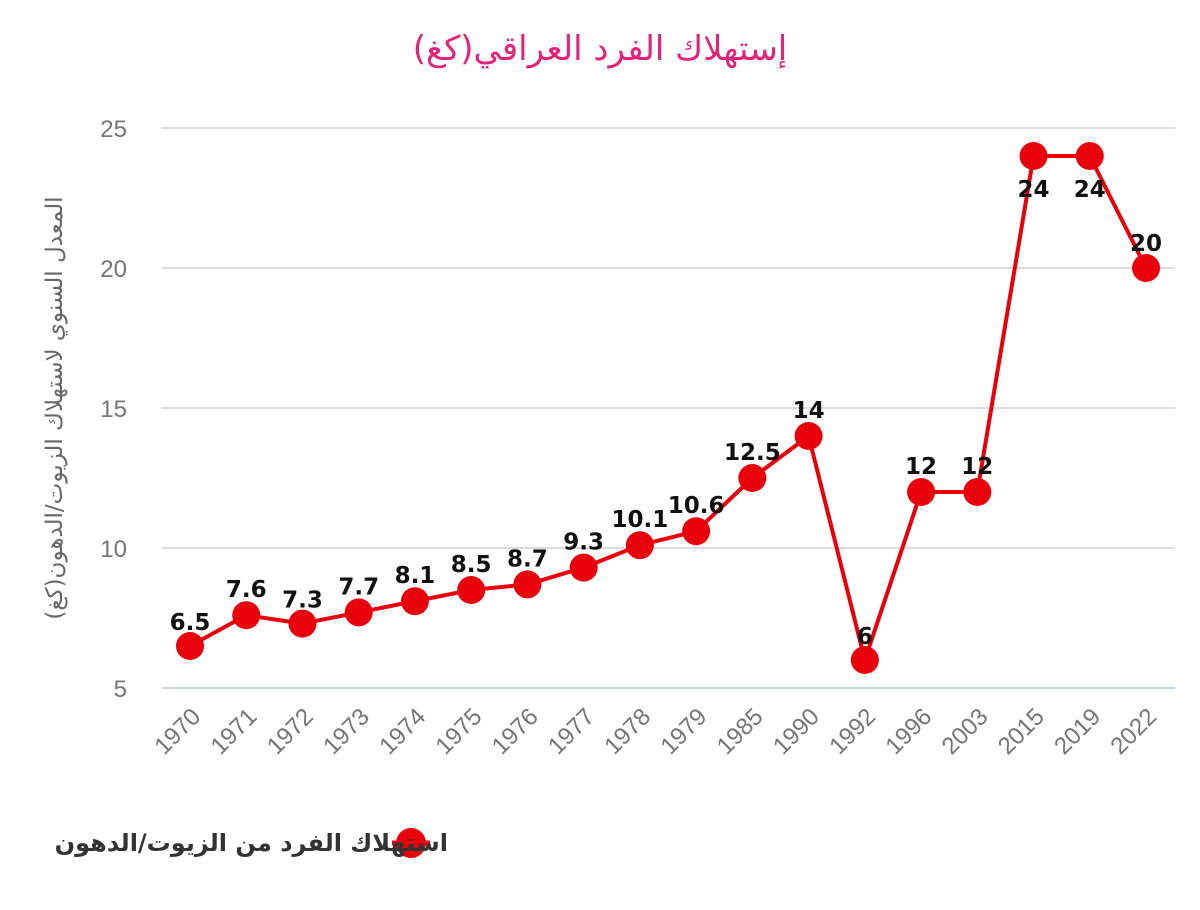  What do you see at coordinates (290, 731) in the screenshot?
I see `x-tick-label: 1972` at bounding box center [290, 731].